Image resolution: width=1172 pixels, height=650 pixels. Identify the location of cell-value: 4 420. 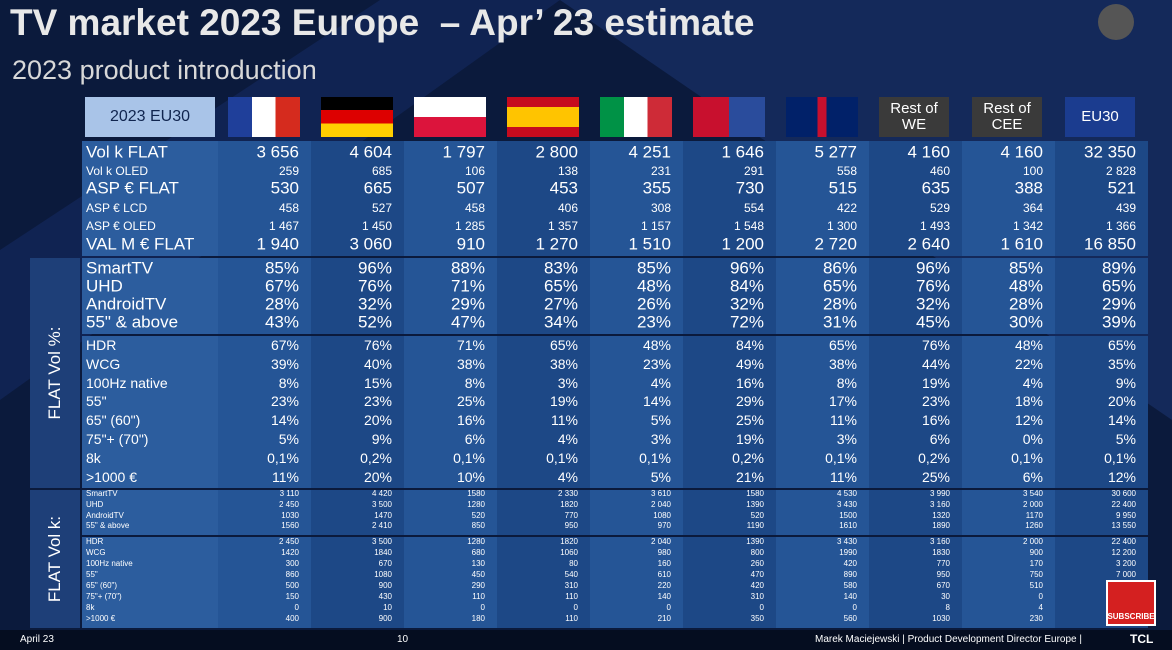
(381, 493).